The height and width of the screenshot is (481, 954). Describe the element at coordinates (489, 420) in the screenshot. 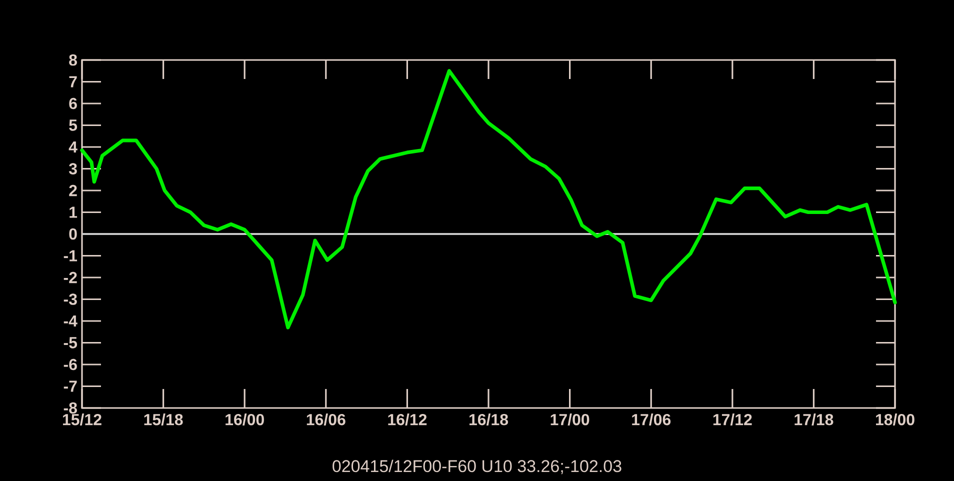

I see `x-tick-label: 16/18` at that location.